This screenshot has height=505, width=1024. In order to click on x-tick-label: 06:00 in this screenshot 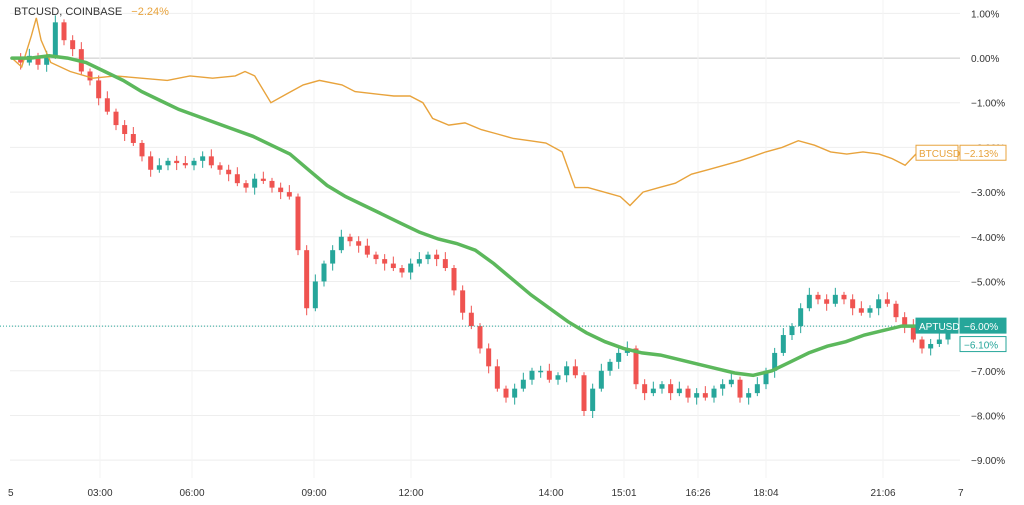, I will do `click(191, 493)`.